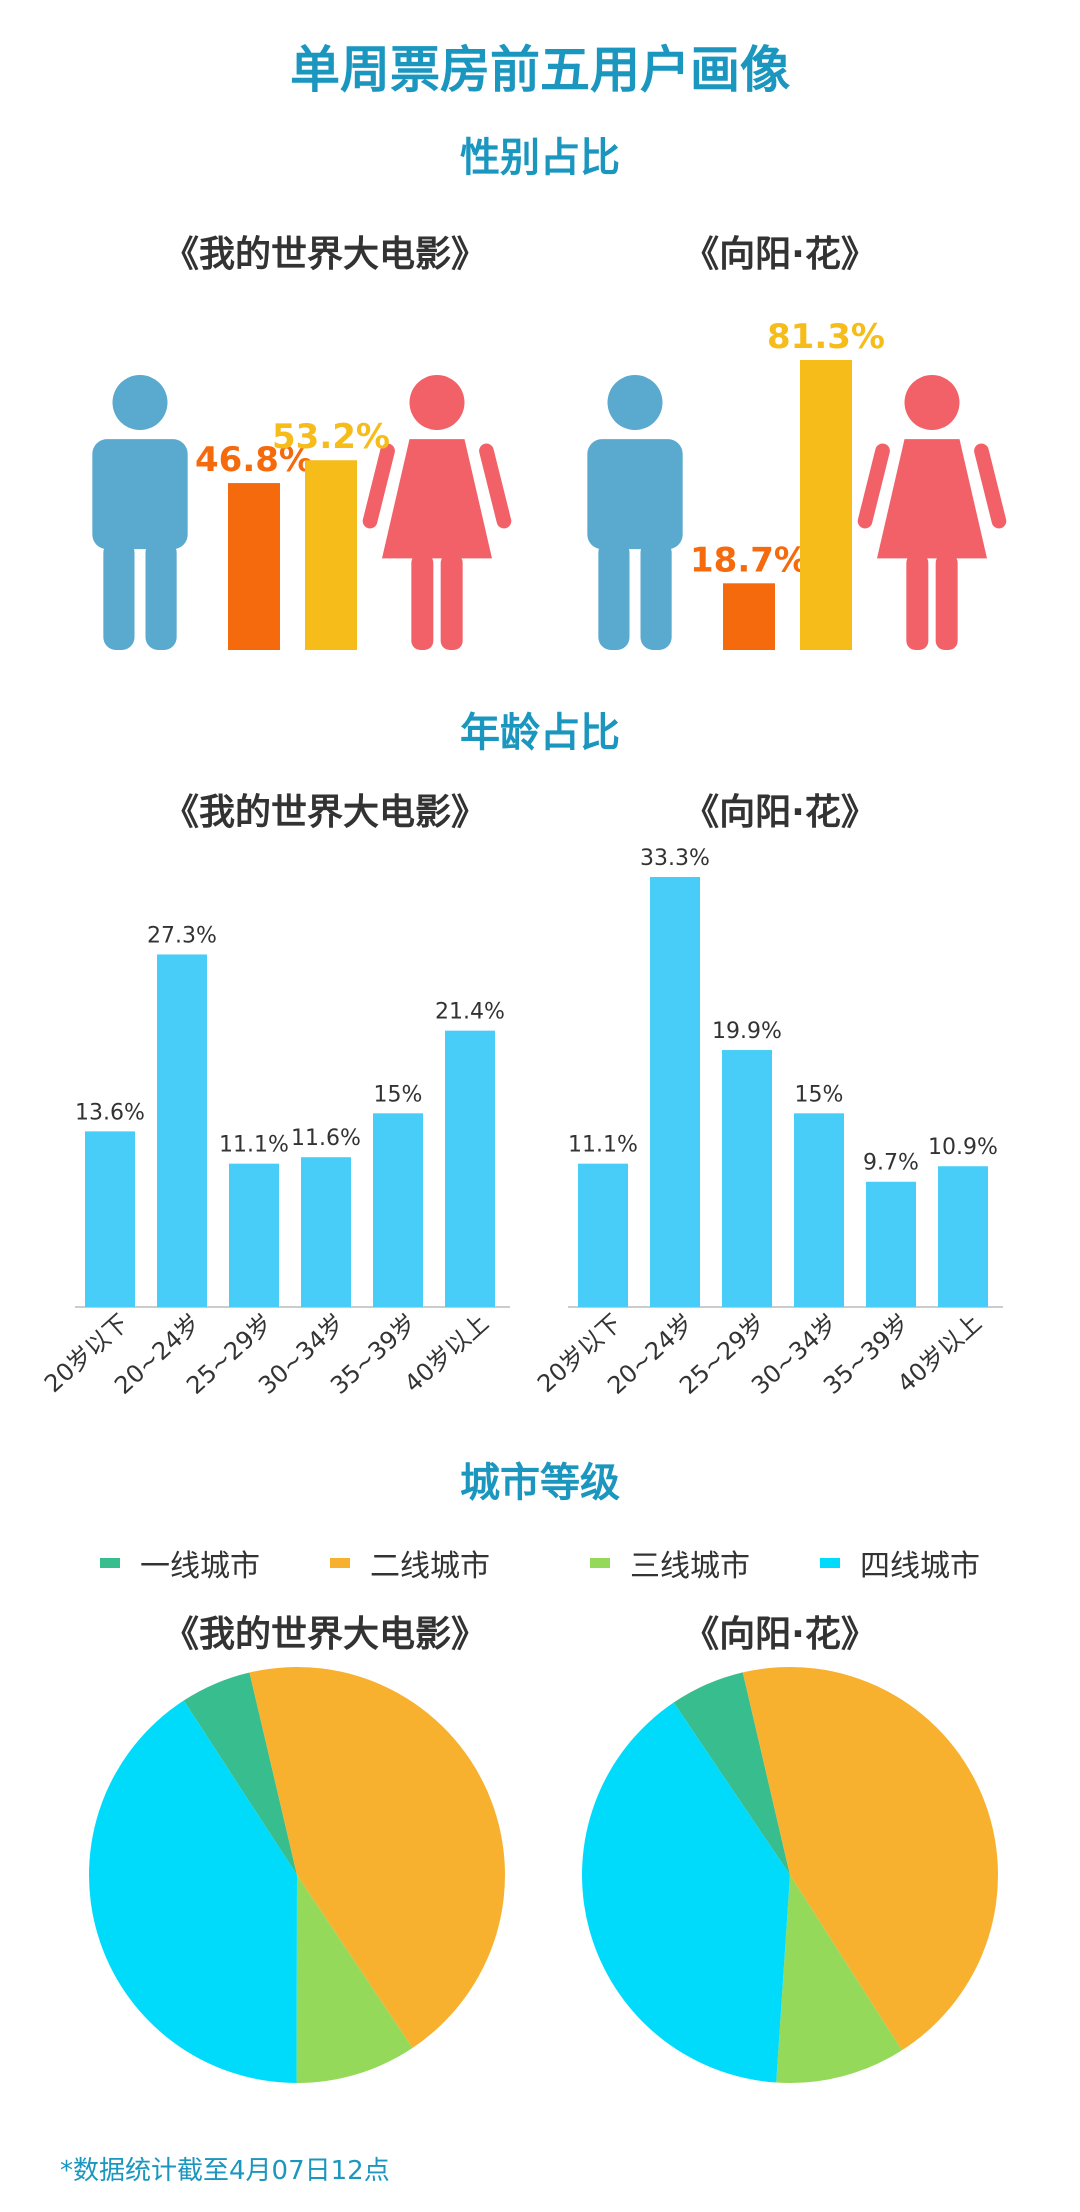  I want to click on legend-item-tier3: 三线城市, so click(670, 1563).